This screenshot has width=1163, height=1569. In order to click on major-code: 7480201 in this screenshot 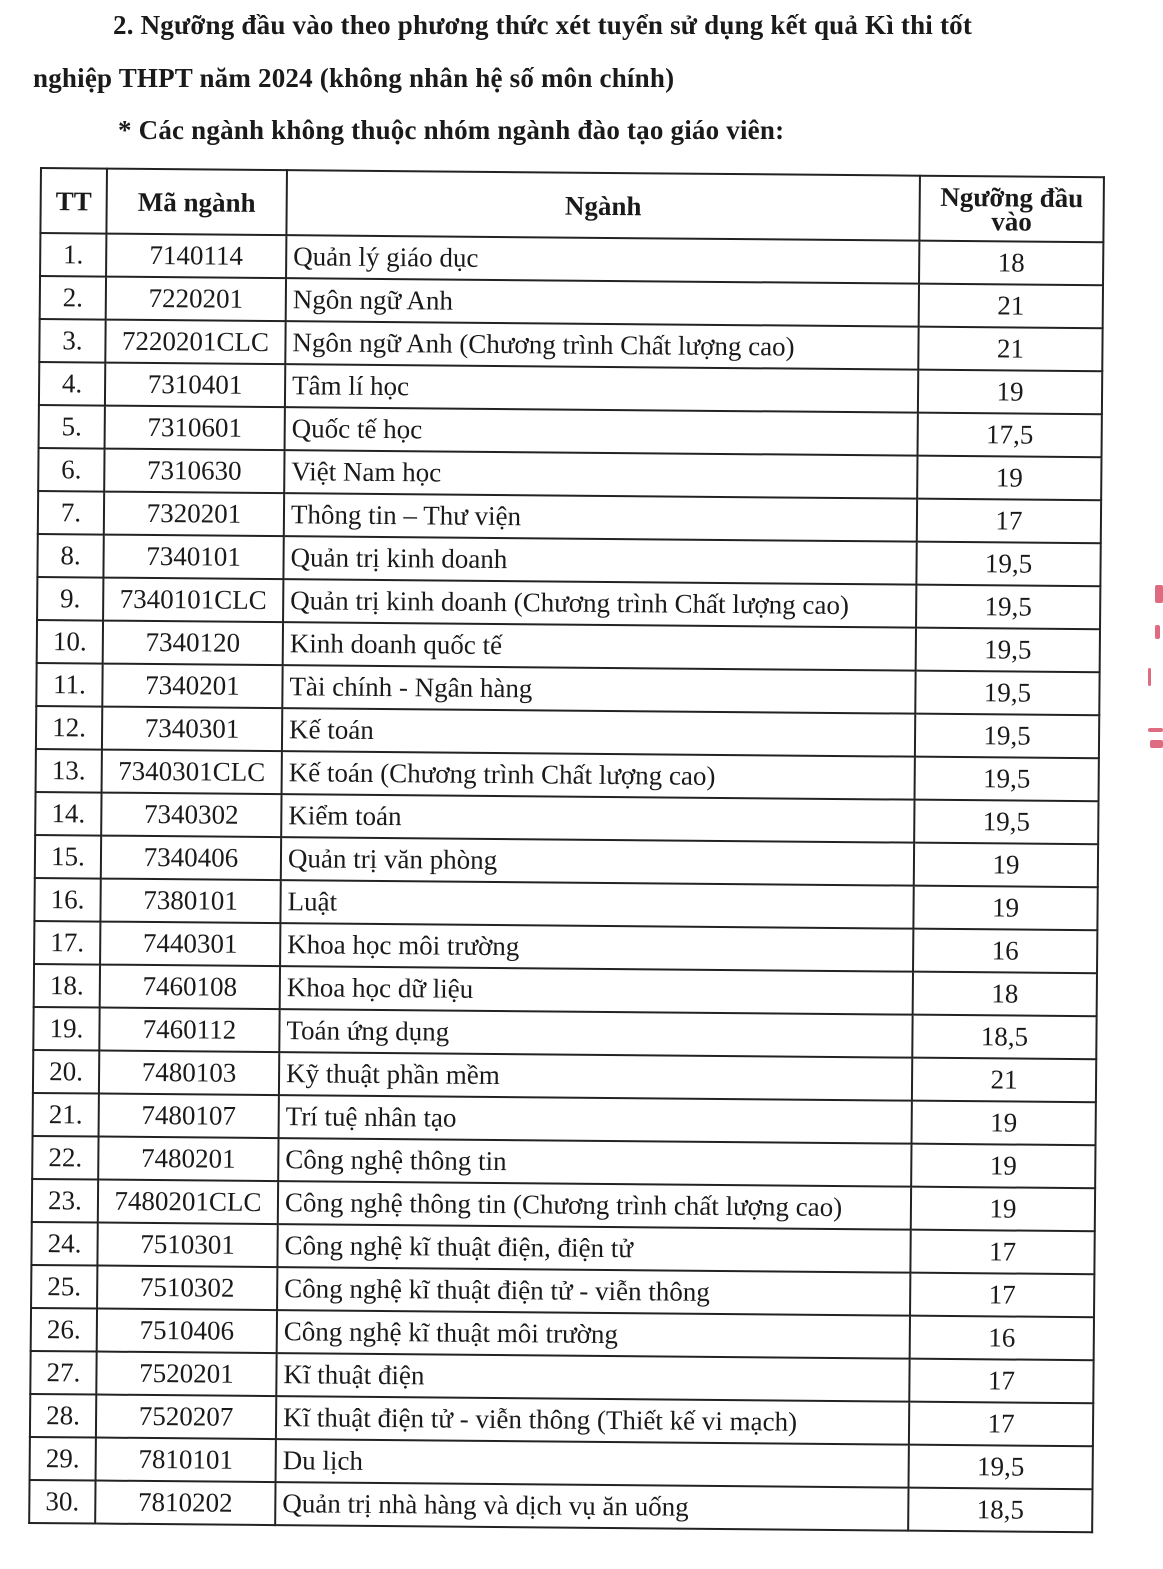, I will do `click(188, 1159)`.